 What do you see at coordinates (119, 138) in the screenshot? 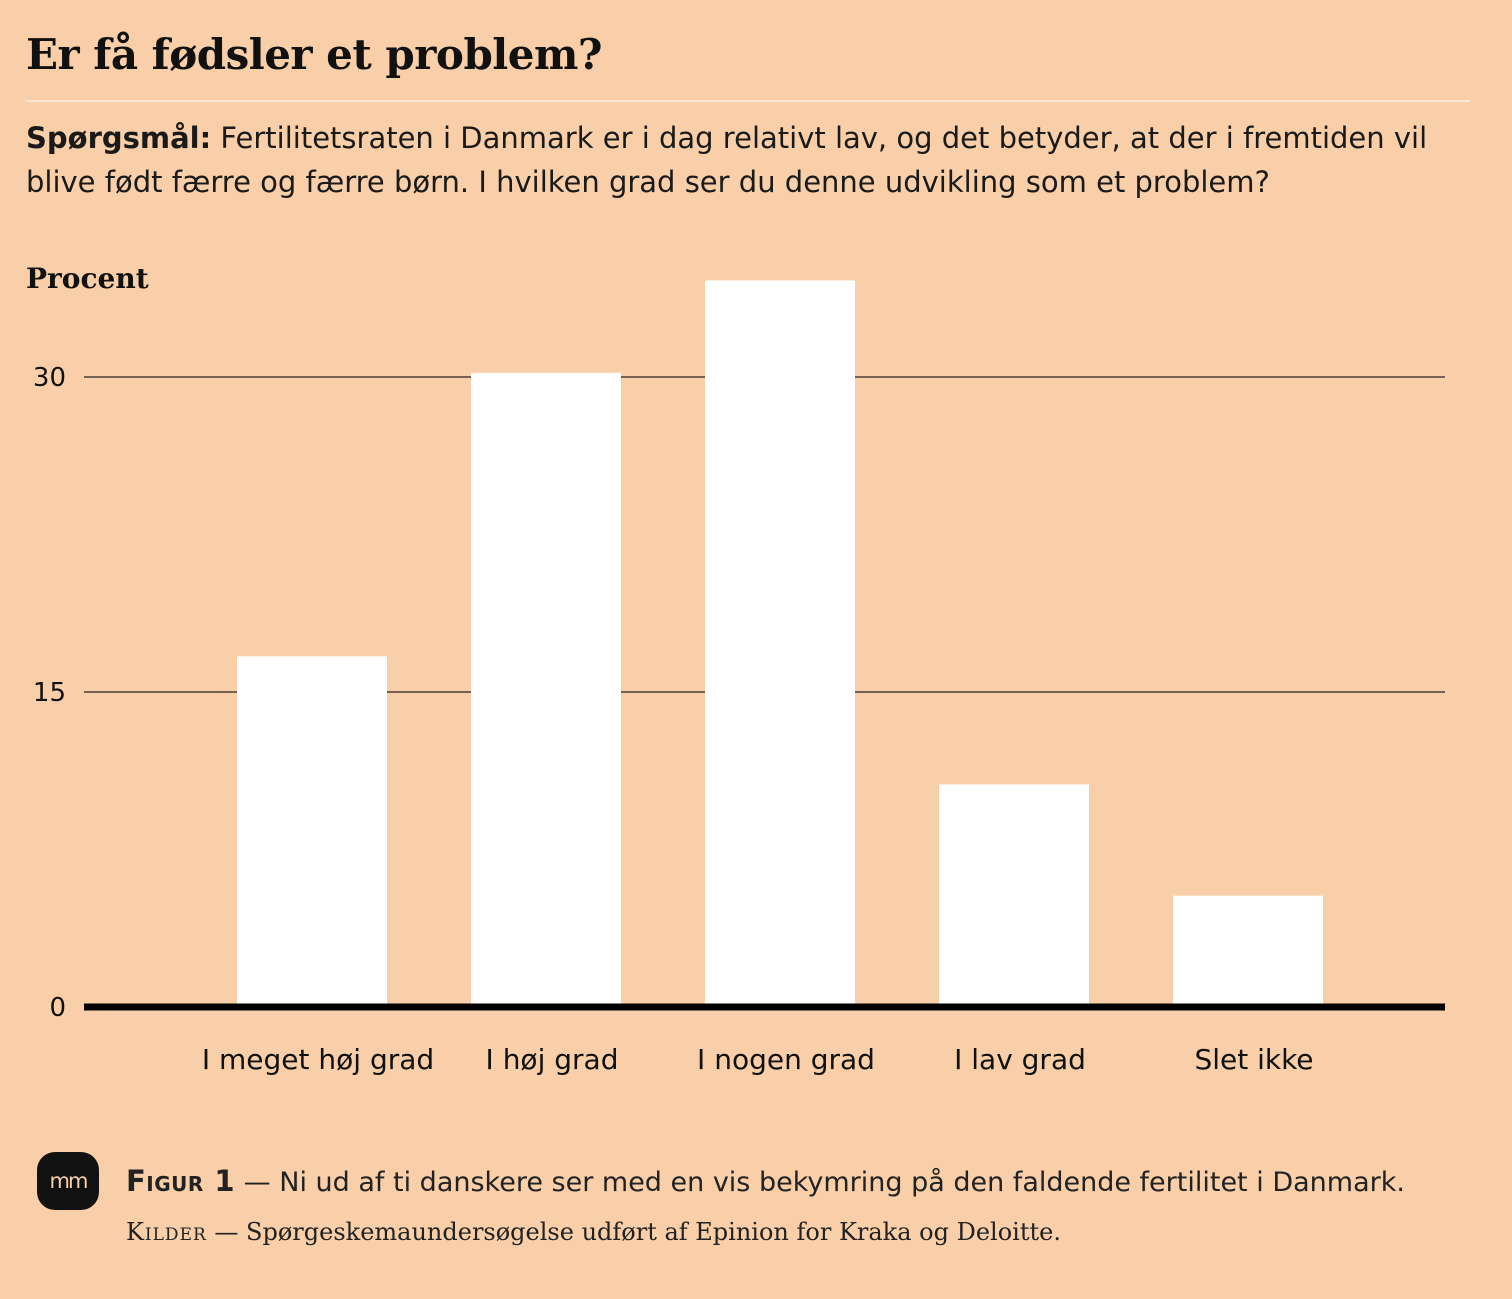
I see `question-label: Spørgsmål:` at bounding box center [119, 138].